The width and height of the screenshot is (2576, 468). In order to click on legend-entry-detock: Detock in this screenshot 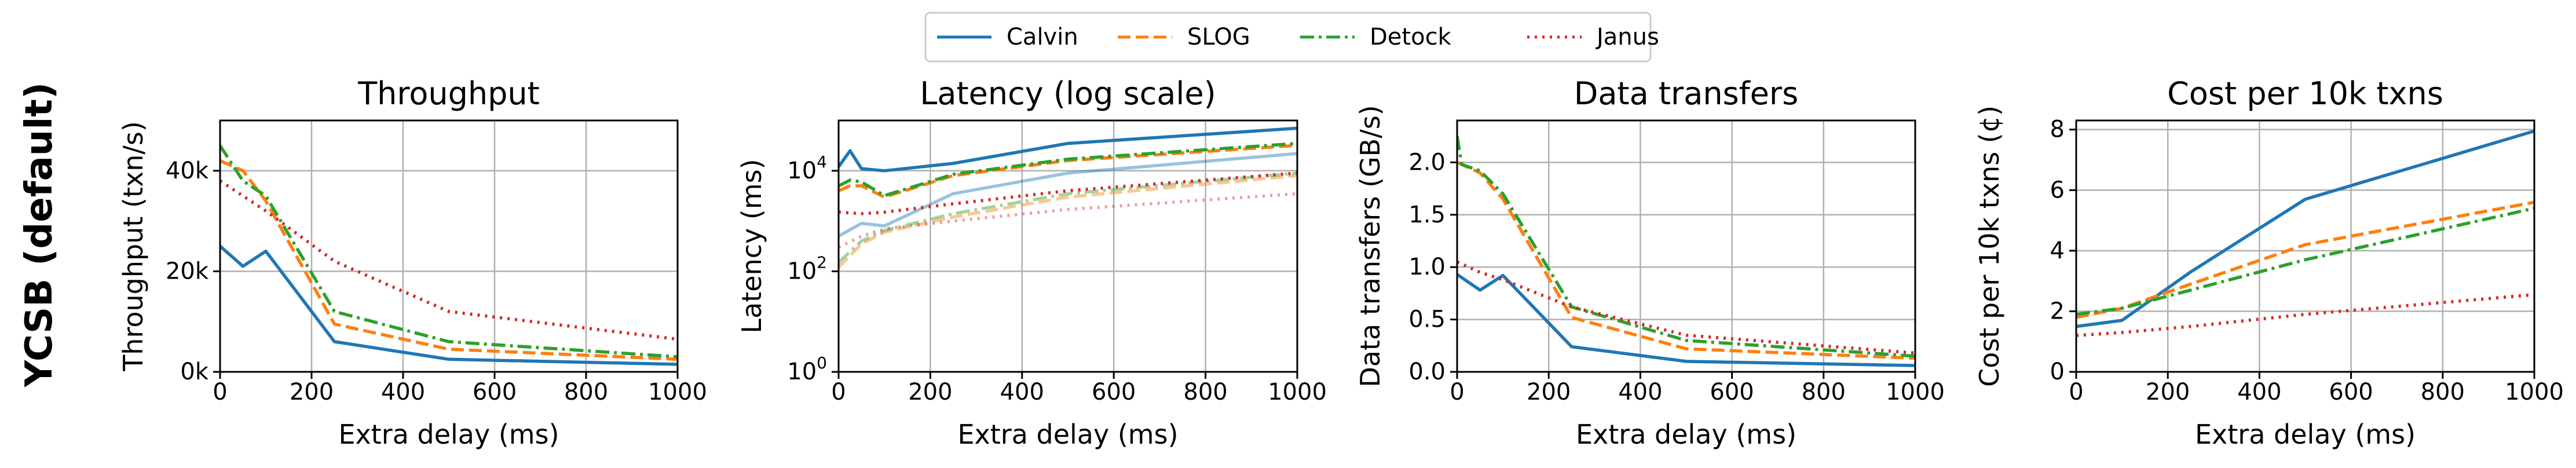, I will do `click(1376, 37)`.